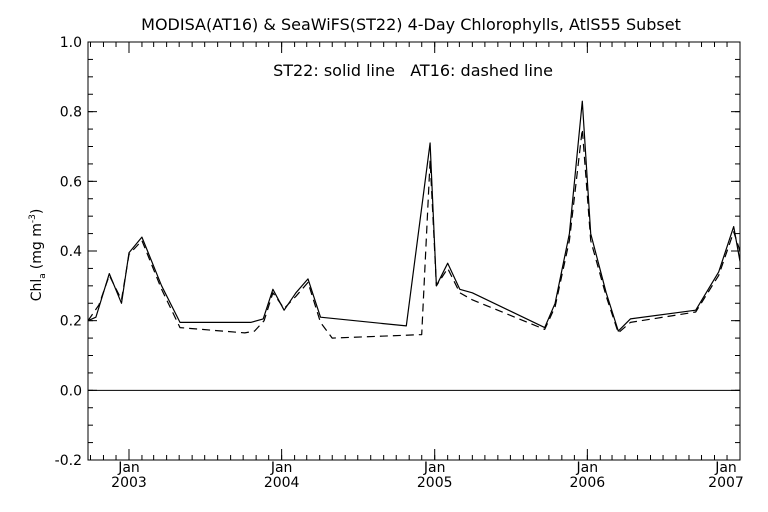 The image size is (768, 512). I want to click on x-tick-year-label: 2005, so click(435, 483).